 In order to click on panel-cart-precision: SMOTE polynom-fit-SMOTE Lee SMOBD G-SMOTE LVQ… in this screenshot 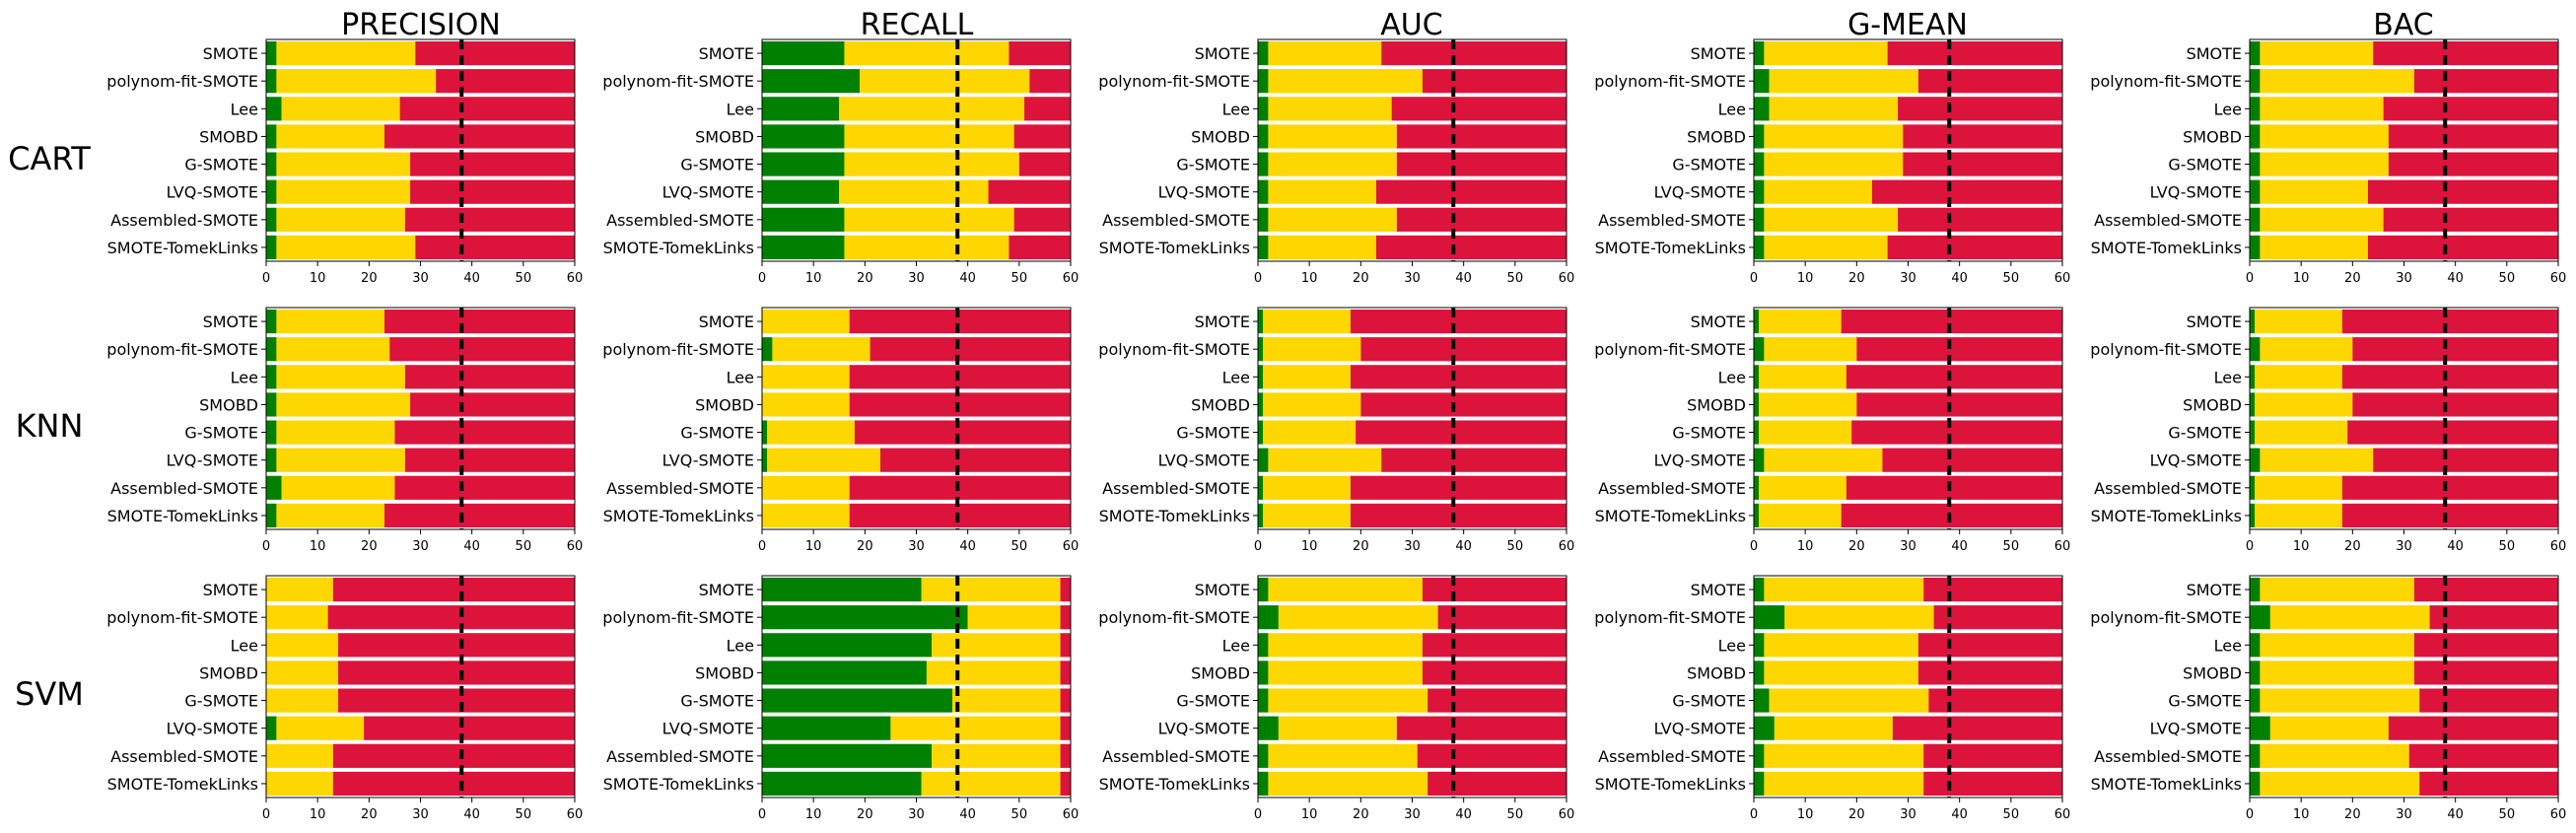, I will do `click(344, 162)`.